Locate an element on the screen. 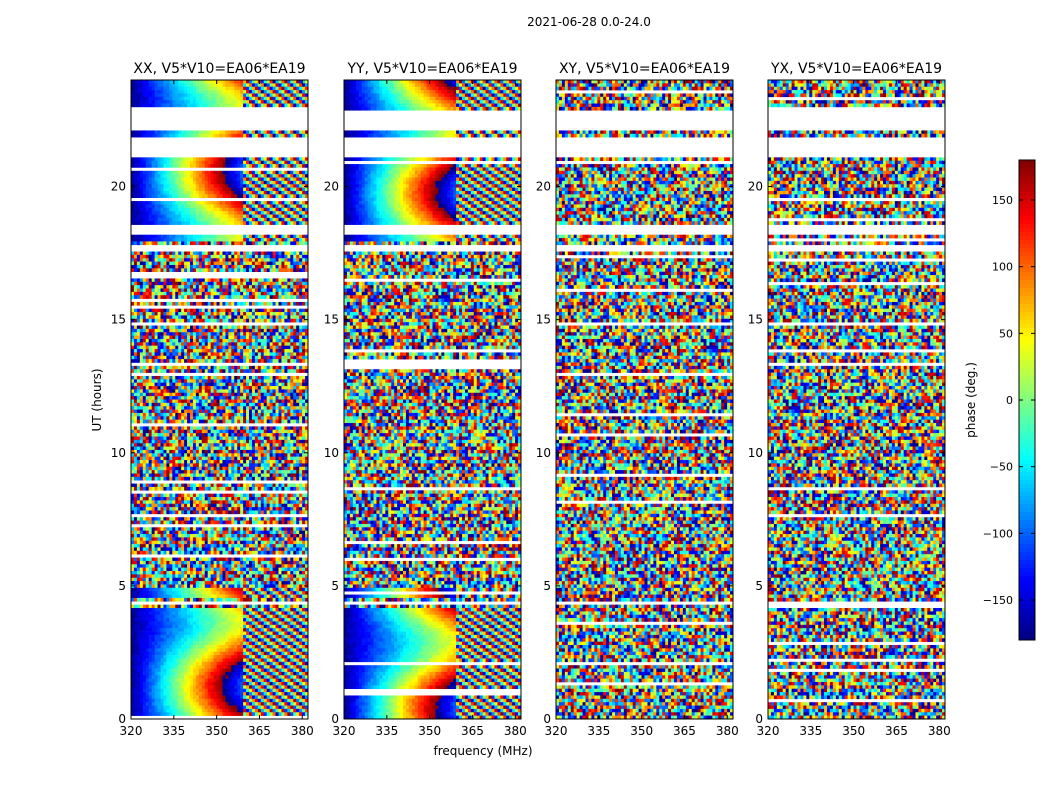 This screenshot has width=1050, height=800. figure-title: 2021-06-28 0.0-24.0 is located at coordinates (589, 22).